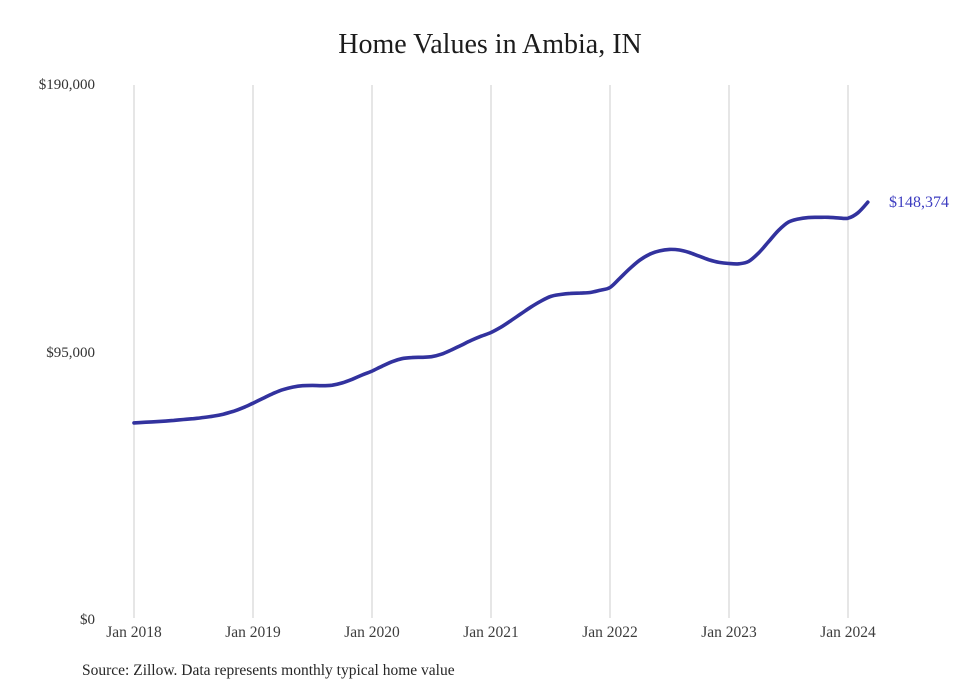 This screenshot has width=980, height=699. Describe the element at coordinates (491, 632) in the screenshot. I see `x-tick-label: Jan 2021` at that location.